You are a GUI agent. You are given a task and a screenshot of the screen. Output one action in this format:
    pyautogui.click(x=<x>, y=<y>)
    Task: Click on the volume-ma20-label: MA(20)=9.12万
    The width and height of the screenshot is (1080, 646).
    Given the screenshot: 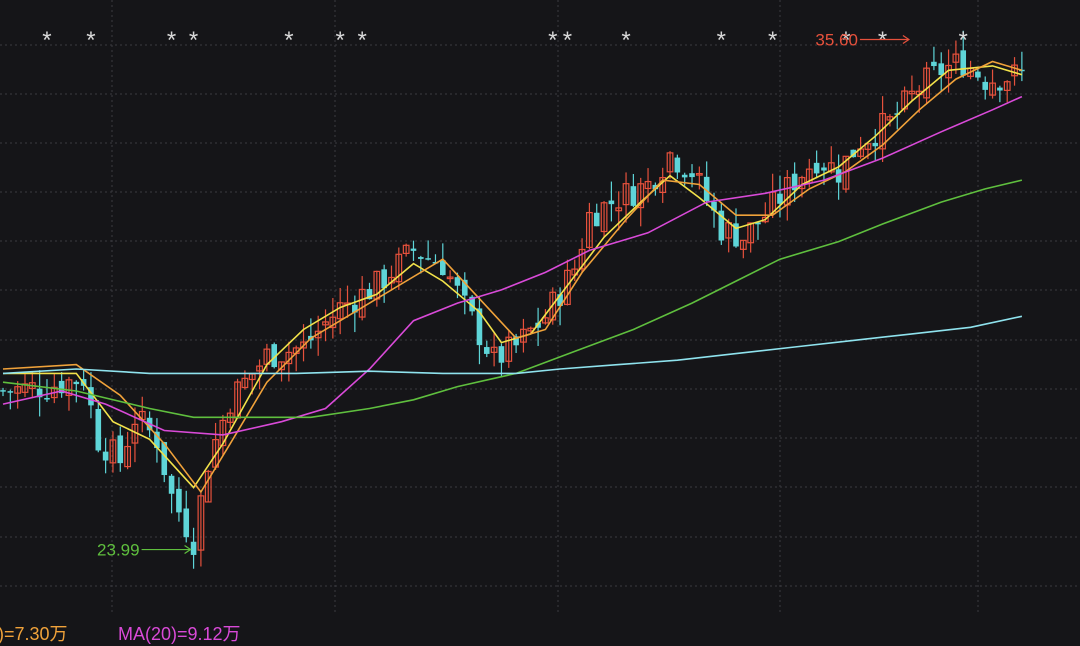 What is the action you would take?
    pyautogui.click(x=179, y=634)
    